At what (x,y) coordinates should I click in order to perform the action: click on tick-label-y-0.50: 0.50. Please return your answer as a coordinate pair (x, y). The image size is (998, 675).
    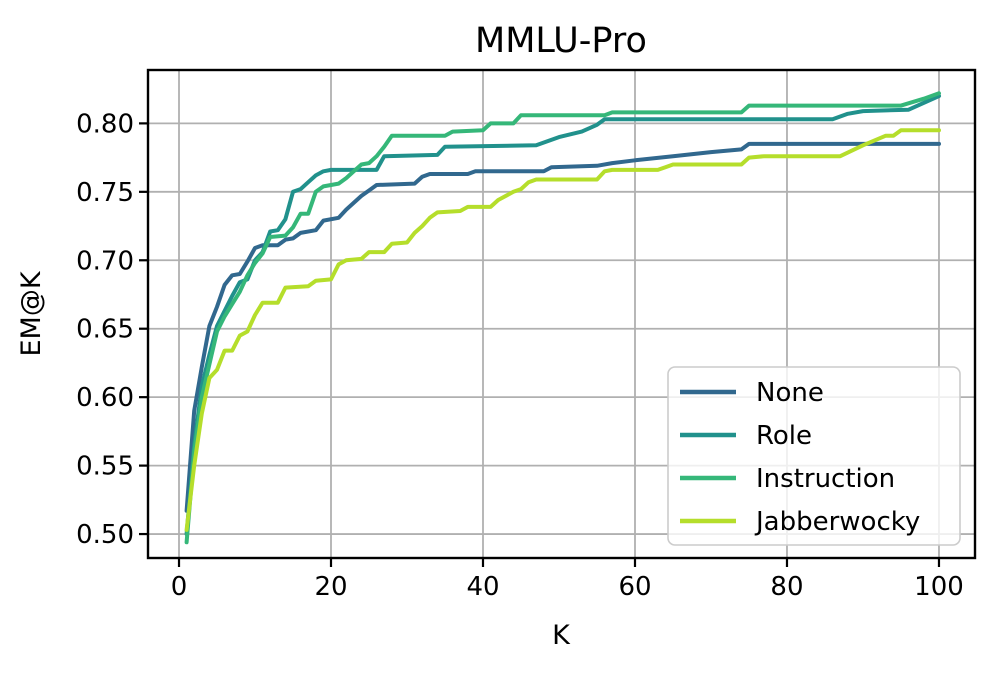
    Looking at the image, I should click on (105, 535).